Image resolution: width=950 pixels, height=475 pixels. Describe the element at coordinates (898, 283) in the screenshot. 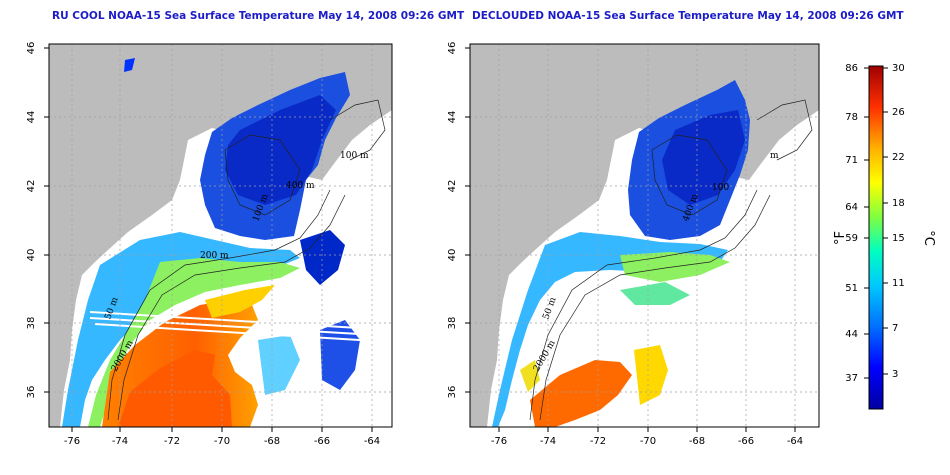

I see `colorbar-c-tick: 11` at that location.